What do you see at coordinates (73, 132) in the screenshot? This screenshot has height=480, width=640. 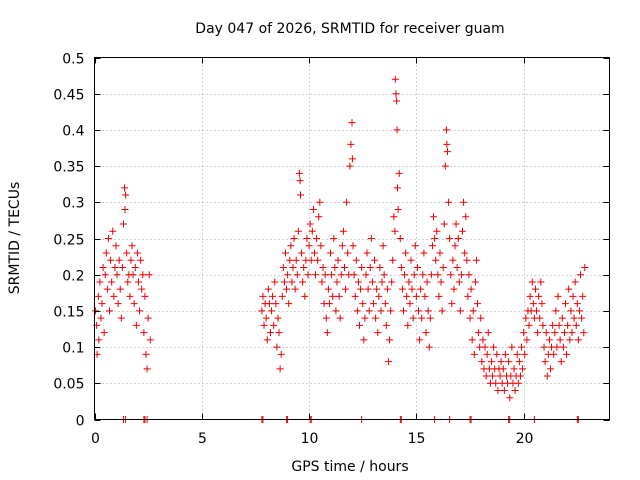 I see `y-tick-label: 0.4` at bounding box center [73, 132].